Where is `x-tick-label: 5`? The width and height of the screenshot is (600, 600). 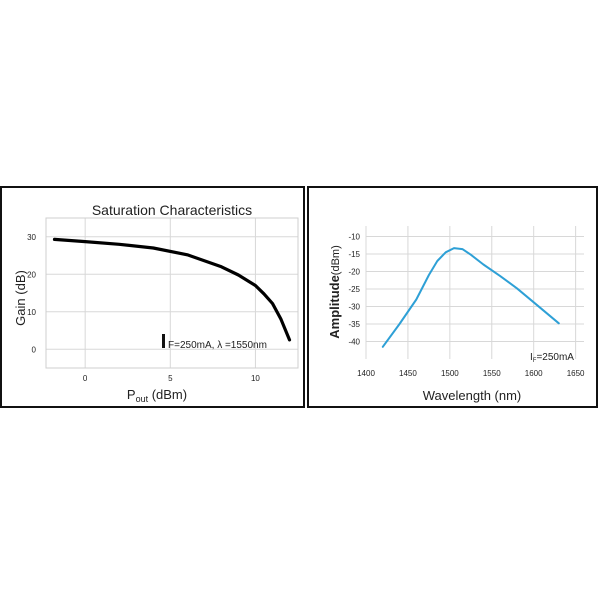 x-tick-label: 5 is located at coordinates (170, 378).